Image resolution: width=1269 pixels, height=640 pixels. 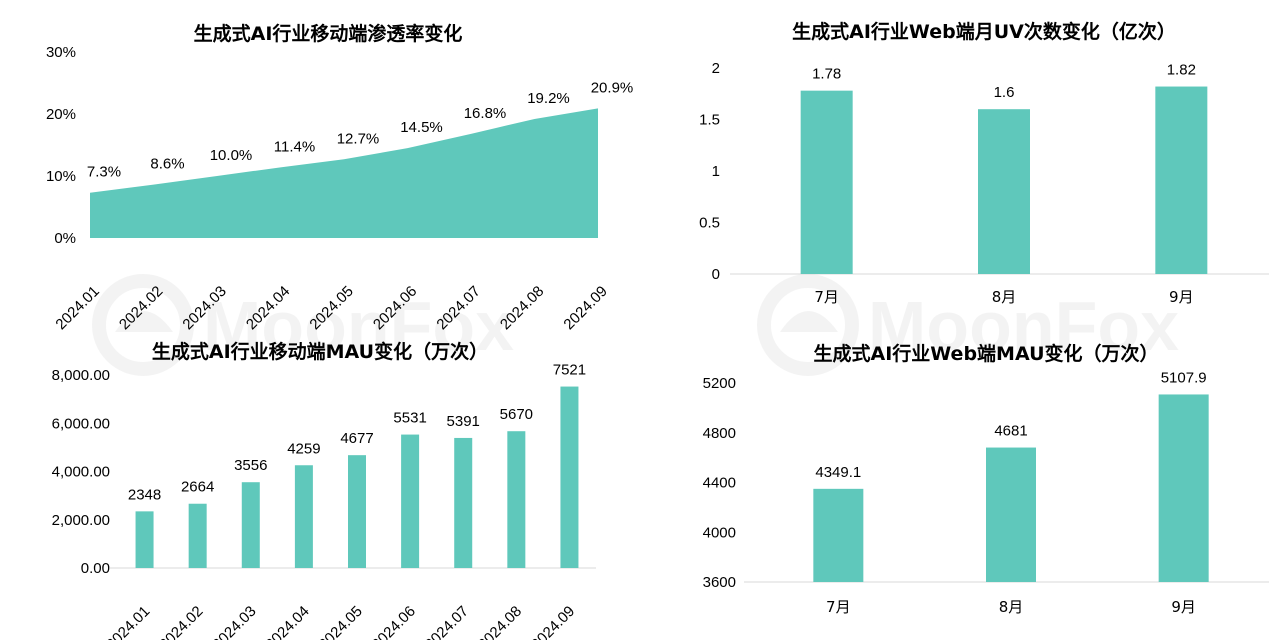 I want to click on data-label: 11.4%, so click(x=294, y=146).